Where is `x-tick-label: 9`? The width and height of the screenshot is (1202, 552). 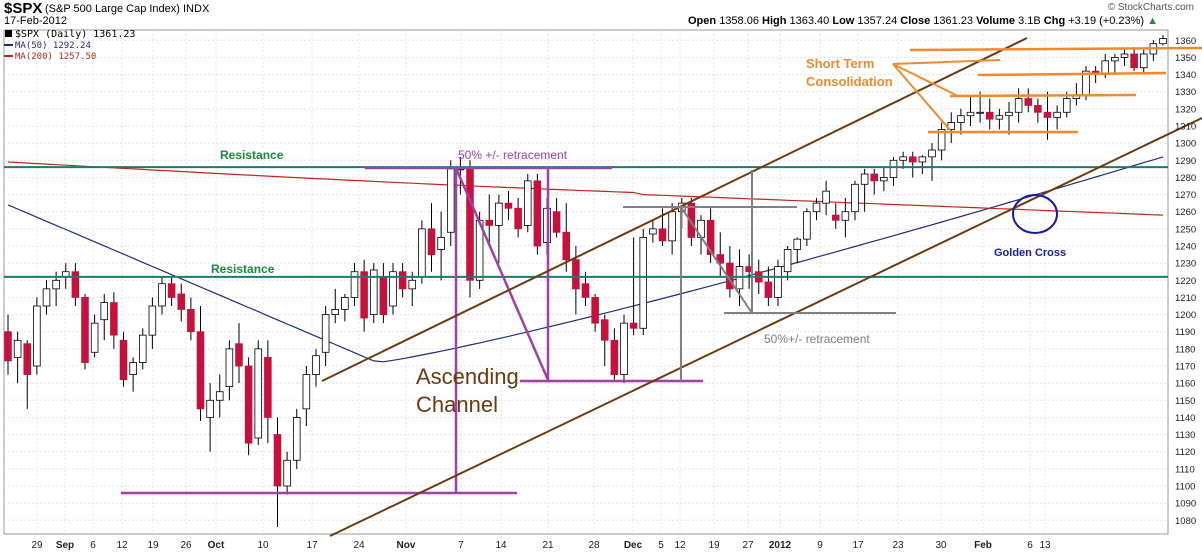 x-tick-label: 9 is located at coordinates (820, 545).